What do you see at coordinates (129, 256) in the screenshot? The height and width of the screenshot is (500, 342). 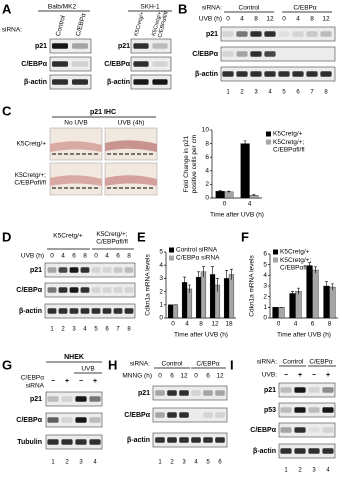 I see `time-label: 8` at bounding box center [129, 256].